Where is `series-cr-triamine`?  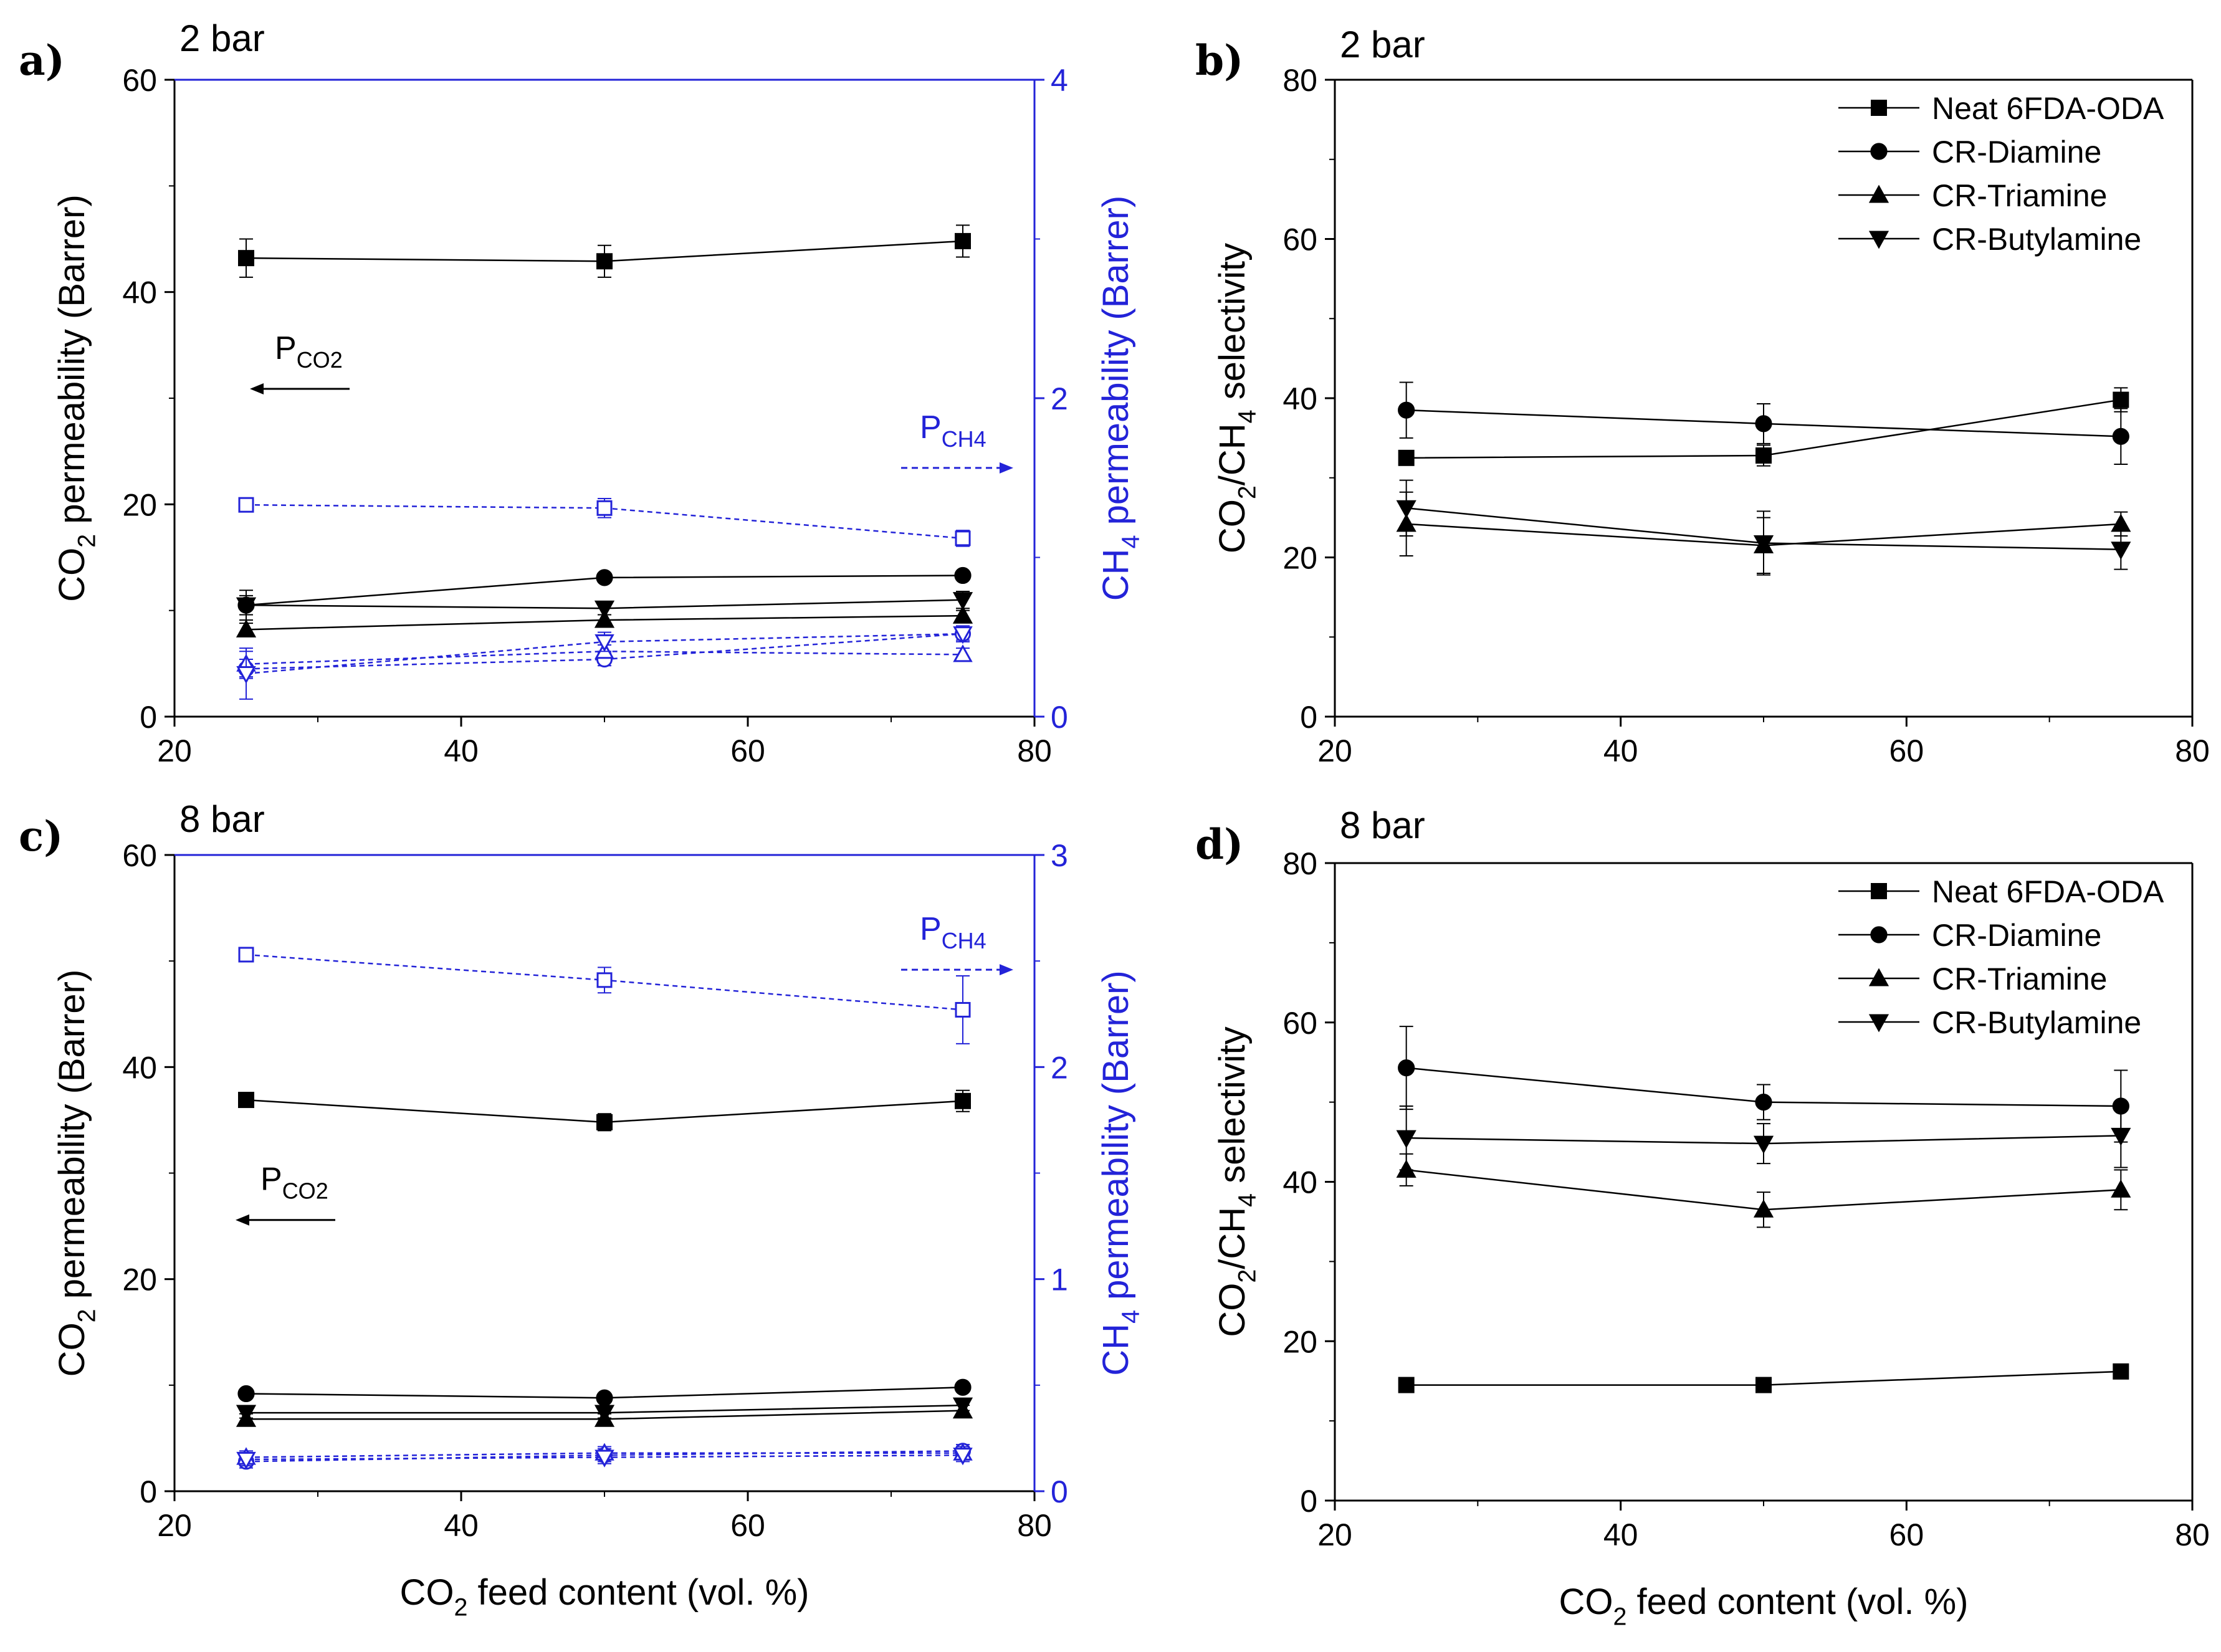
series-cr-triamine is located at coordinates (604, 621).